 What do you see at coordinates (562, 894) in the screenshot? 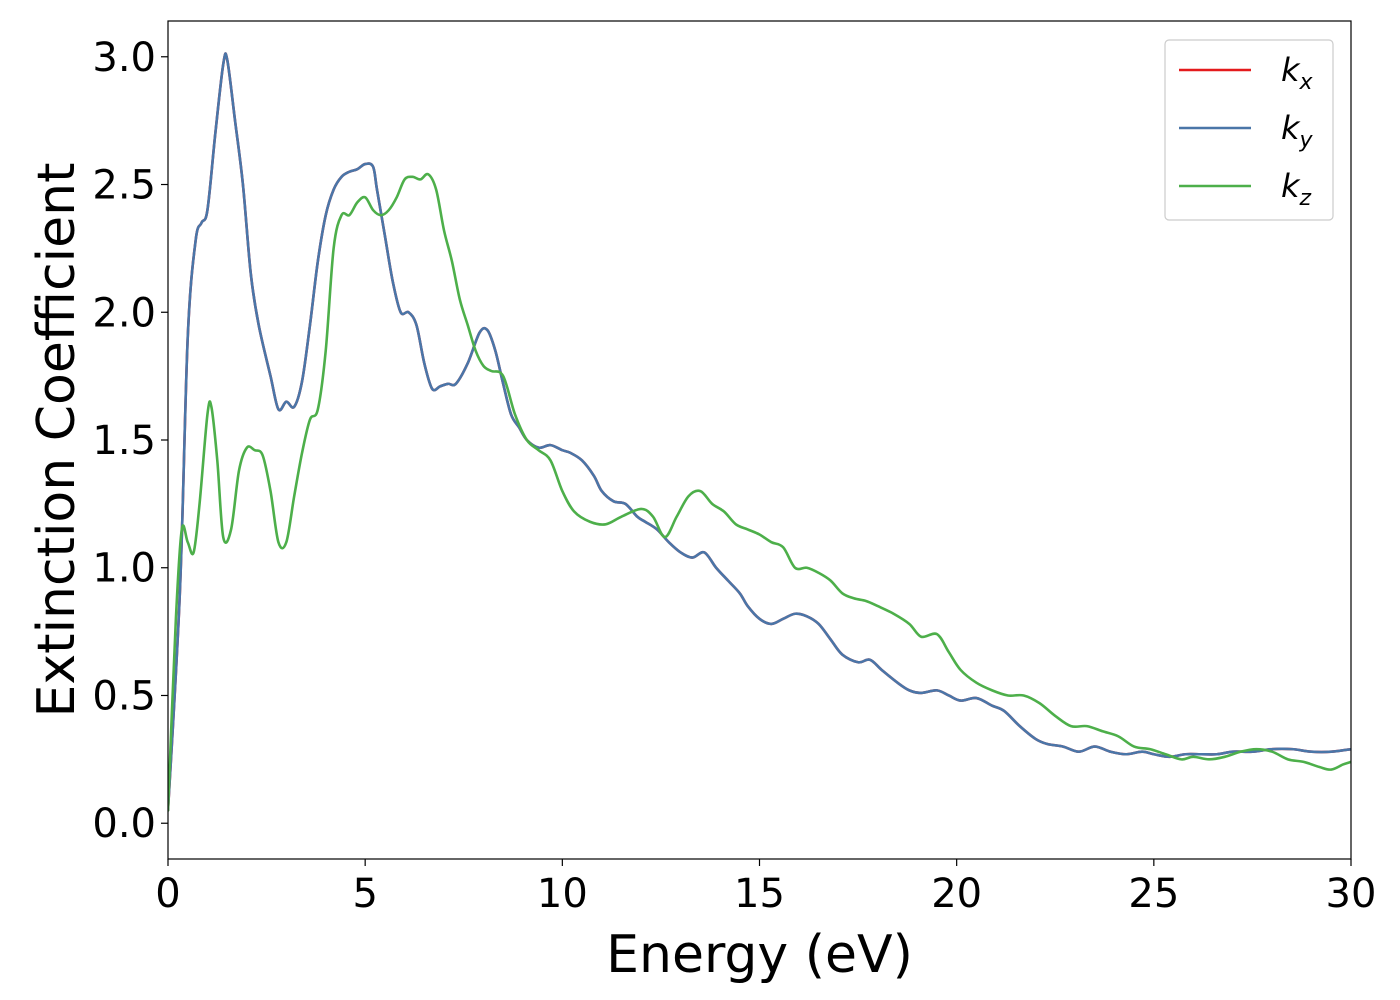
I see `x-tick-label: 10` at bounding box center [562, 894].